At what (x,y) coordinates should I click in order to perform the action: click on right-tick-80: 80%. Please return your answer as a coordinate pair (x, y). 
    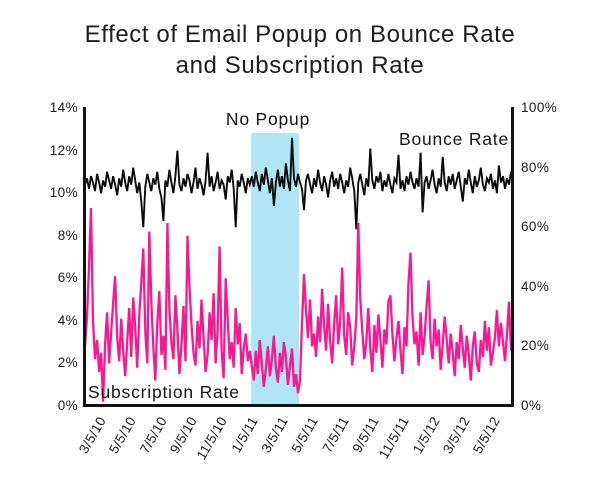
    Looking at the image, I should click on (535, 167).